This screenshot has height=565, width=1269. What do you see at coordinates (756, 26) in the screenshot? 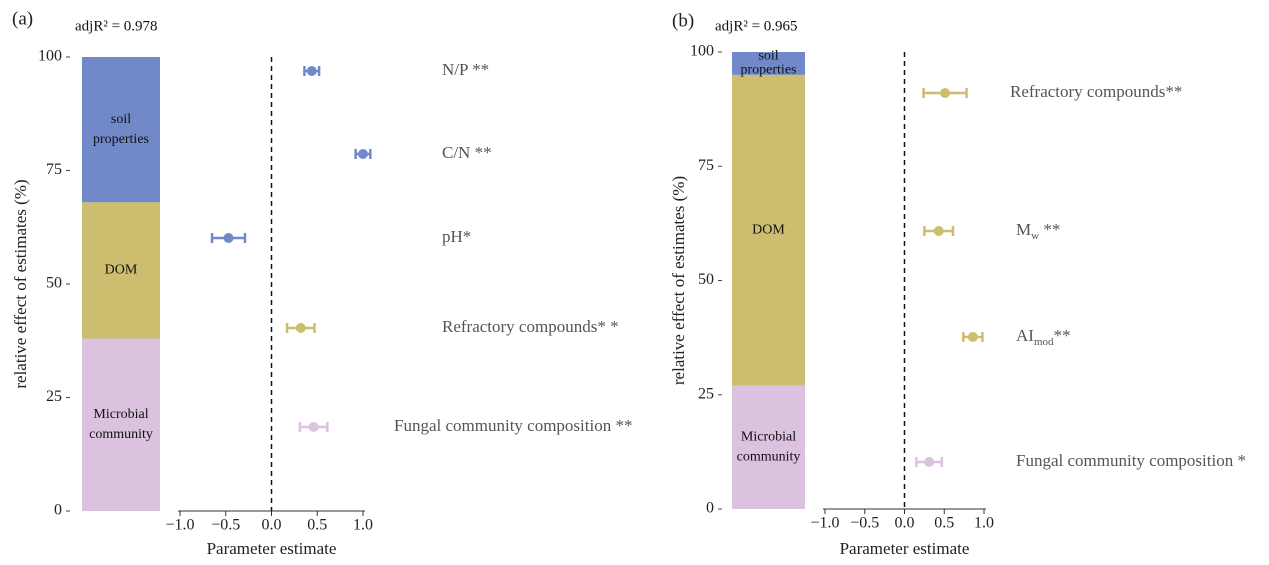
I see `annotation: adjR² = 0.965` at bounding box center [756, 26].